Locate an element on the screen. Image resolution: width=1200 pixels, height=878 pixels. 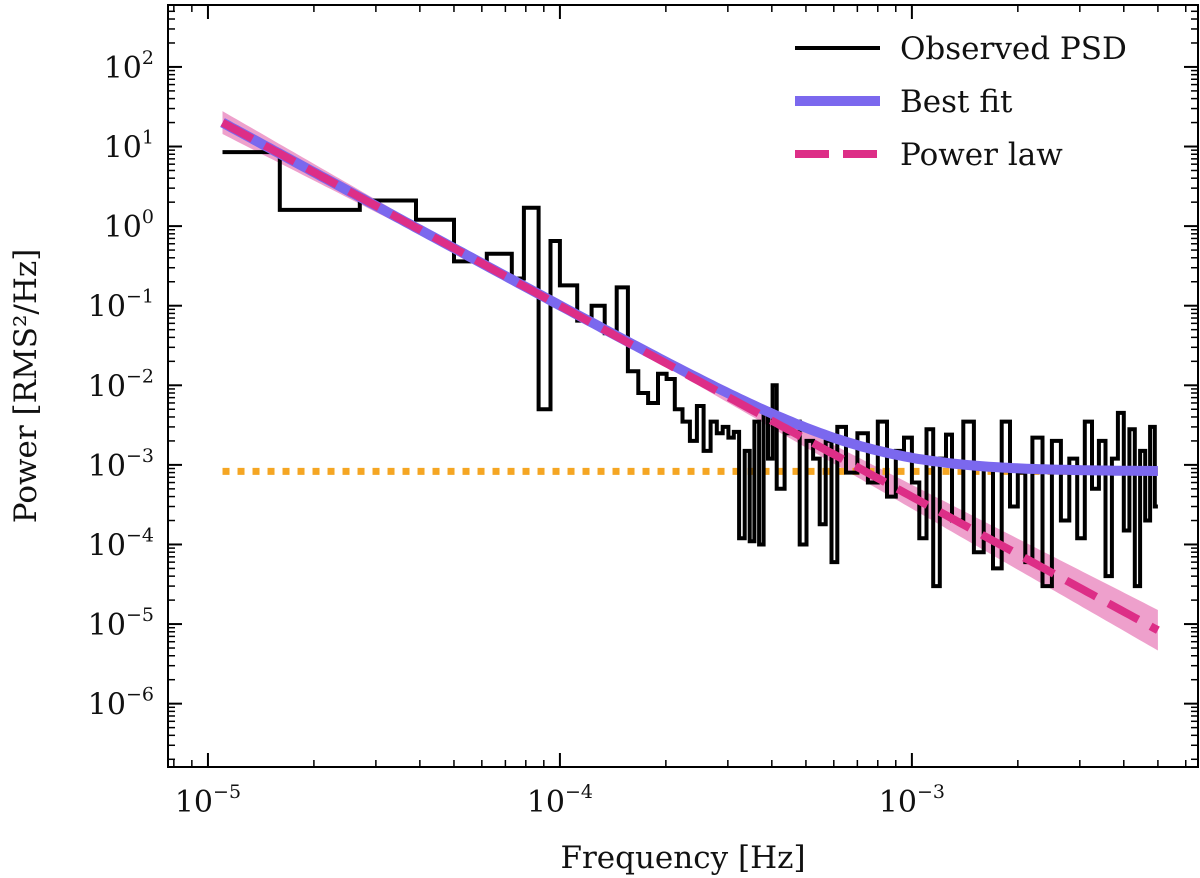
x-tick-labels: 10⁻⁵ 10⁻⁴ 10⁻³ is located at coordinates (560, 800).